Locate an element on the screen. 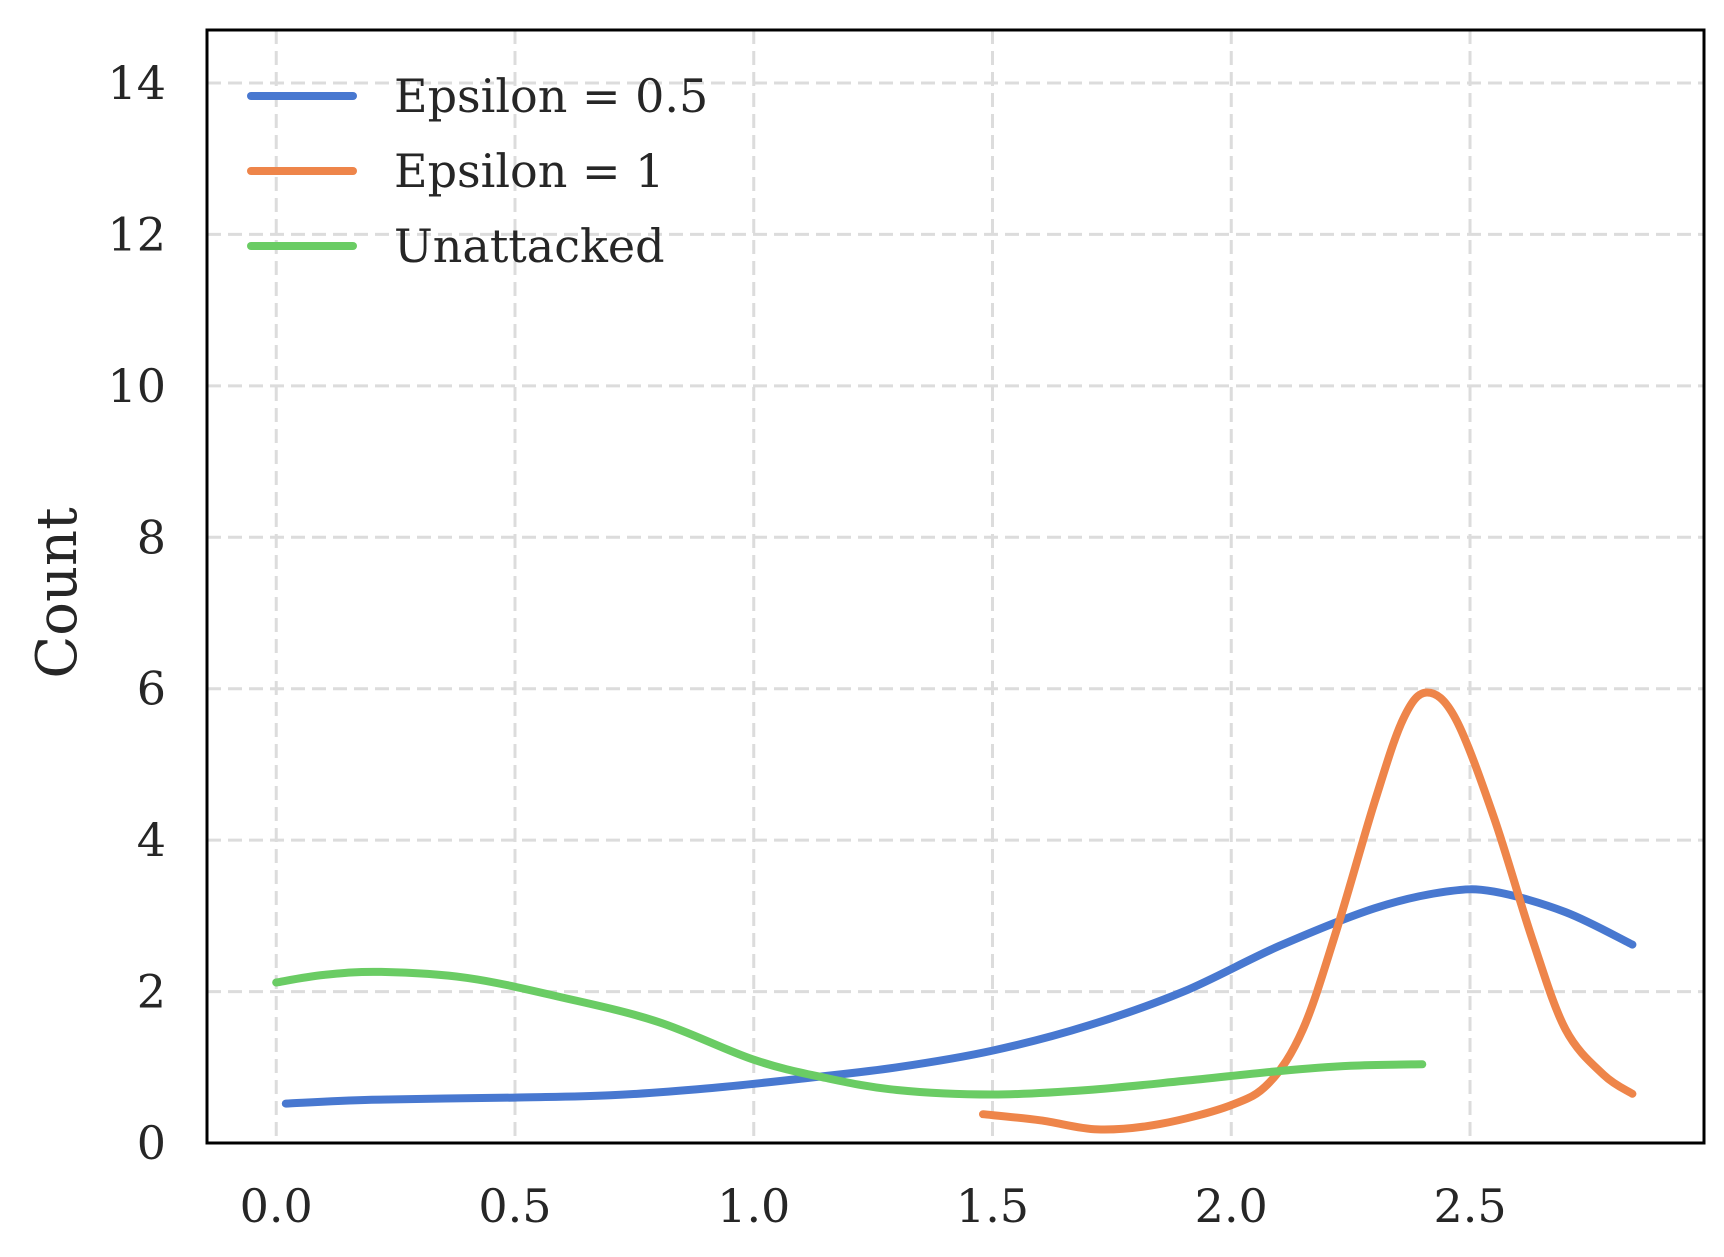 The width and height of the screenshot is (1724, 1257). y-tick-label: 10 is located at coordinates (136, 386).